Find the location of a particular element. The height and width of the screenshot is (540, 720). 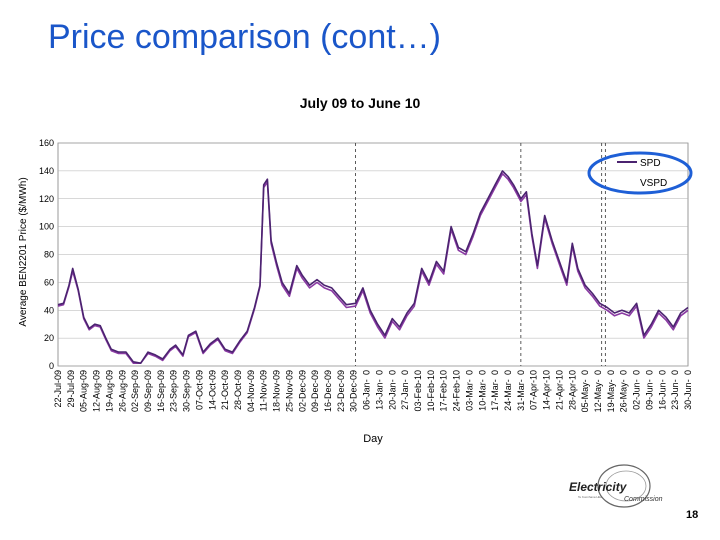

y-tick-label: 60 is located at coordinates (49, 282).